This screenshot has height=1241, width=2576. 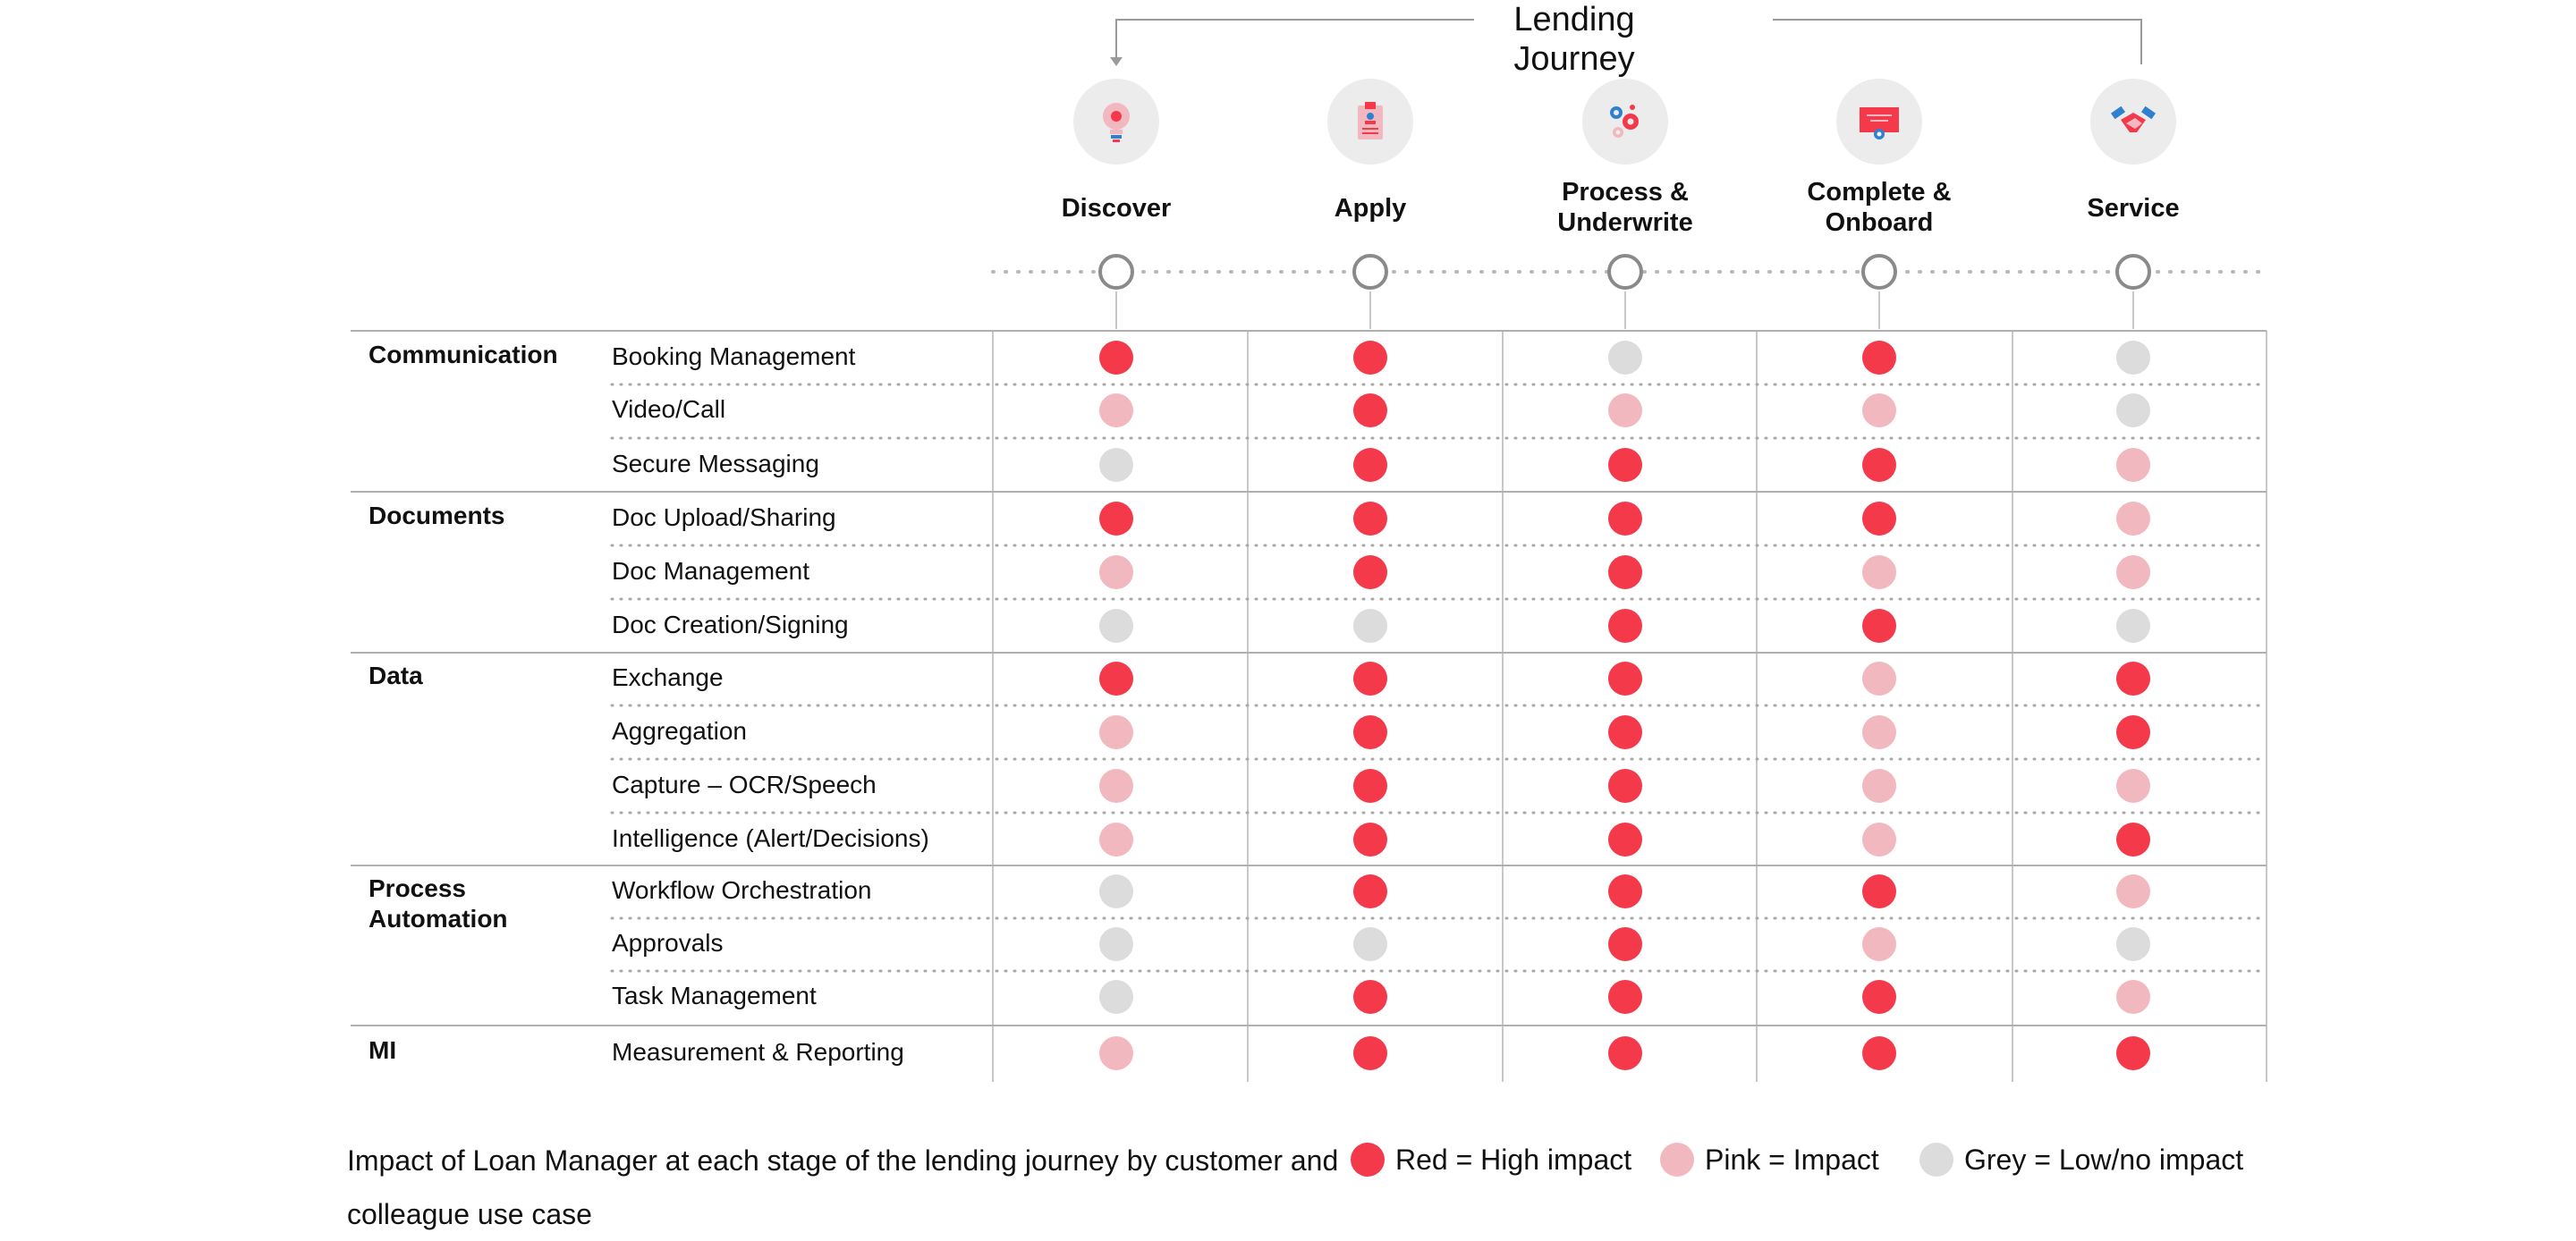 What do you see at coordinates (668, 677) in the screenshot?
I see `use-case-label: Exchange` at bounding box center [668, 677].